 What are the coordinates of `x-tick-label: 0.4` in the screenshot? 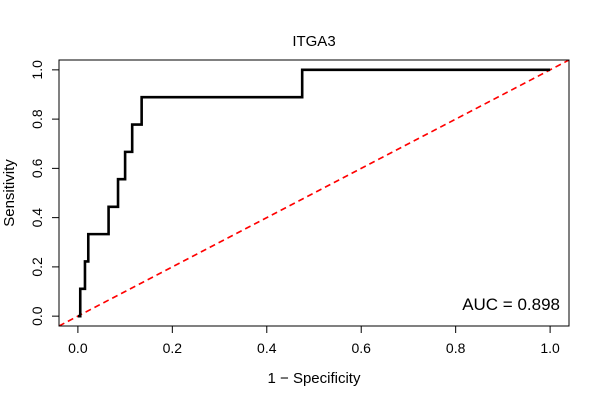 It's located at (267, 348).